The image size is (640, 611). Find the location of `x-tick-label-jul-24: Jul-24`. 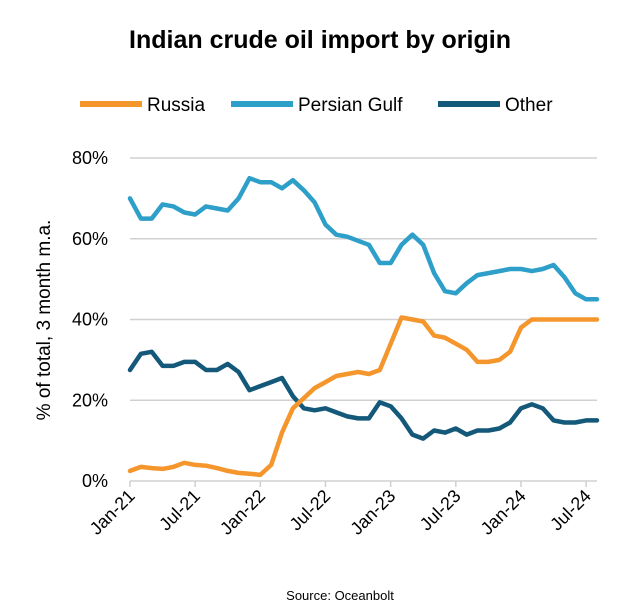

x-tick-label-jul-24: Jul-24 is located at coordinates (570, 510).